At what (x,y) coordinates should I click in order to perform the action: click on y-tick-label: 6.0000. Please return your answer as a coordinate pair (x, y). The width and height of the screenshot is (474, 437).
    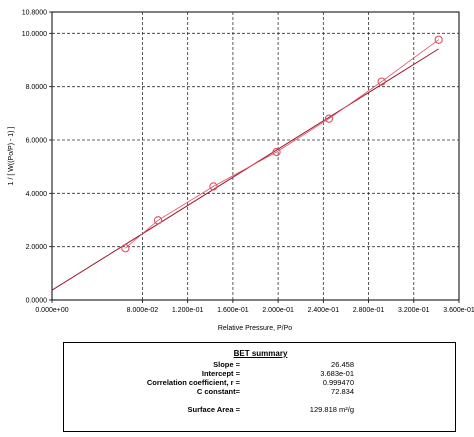
    Looking at the image, I should click on (37, 141).